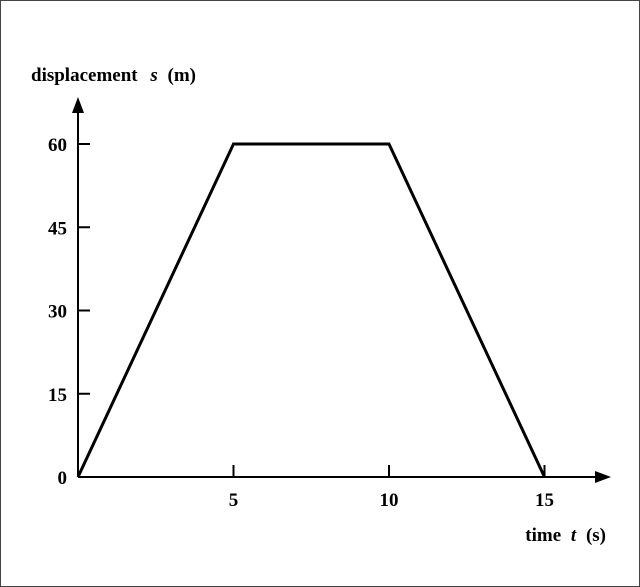  Describe the element at coordinates (57, 228) in the screenshot. I see `y-tick-label: 45` at that location.